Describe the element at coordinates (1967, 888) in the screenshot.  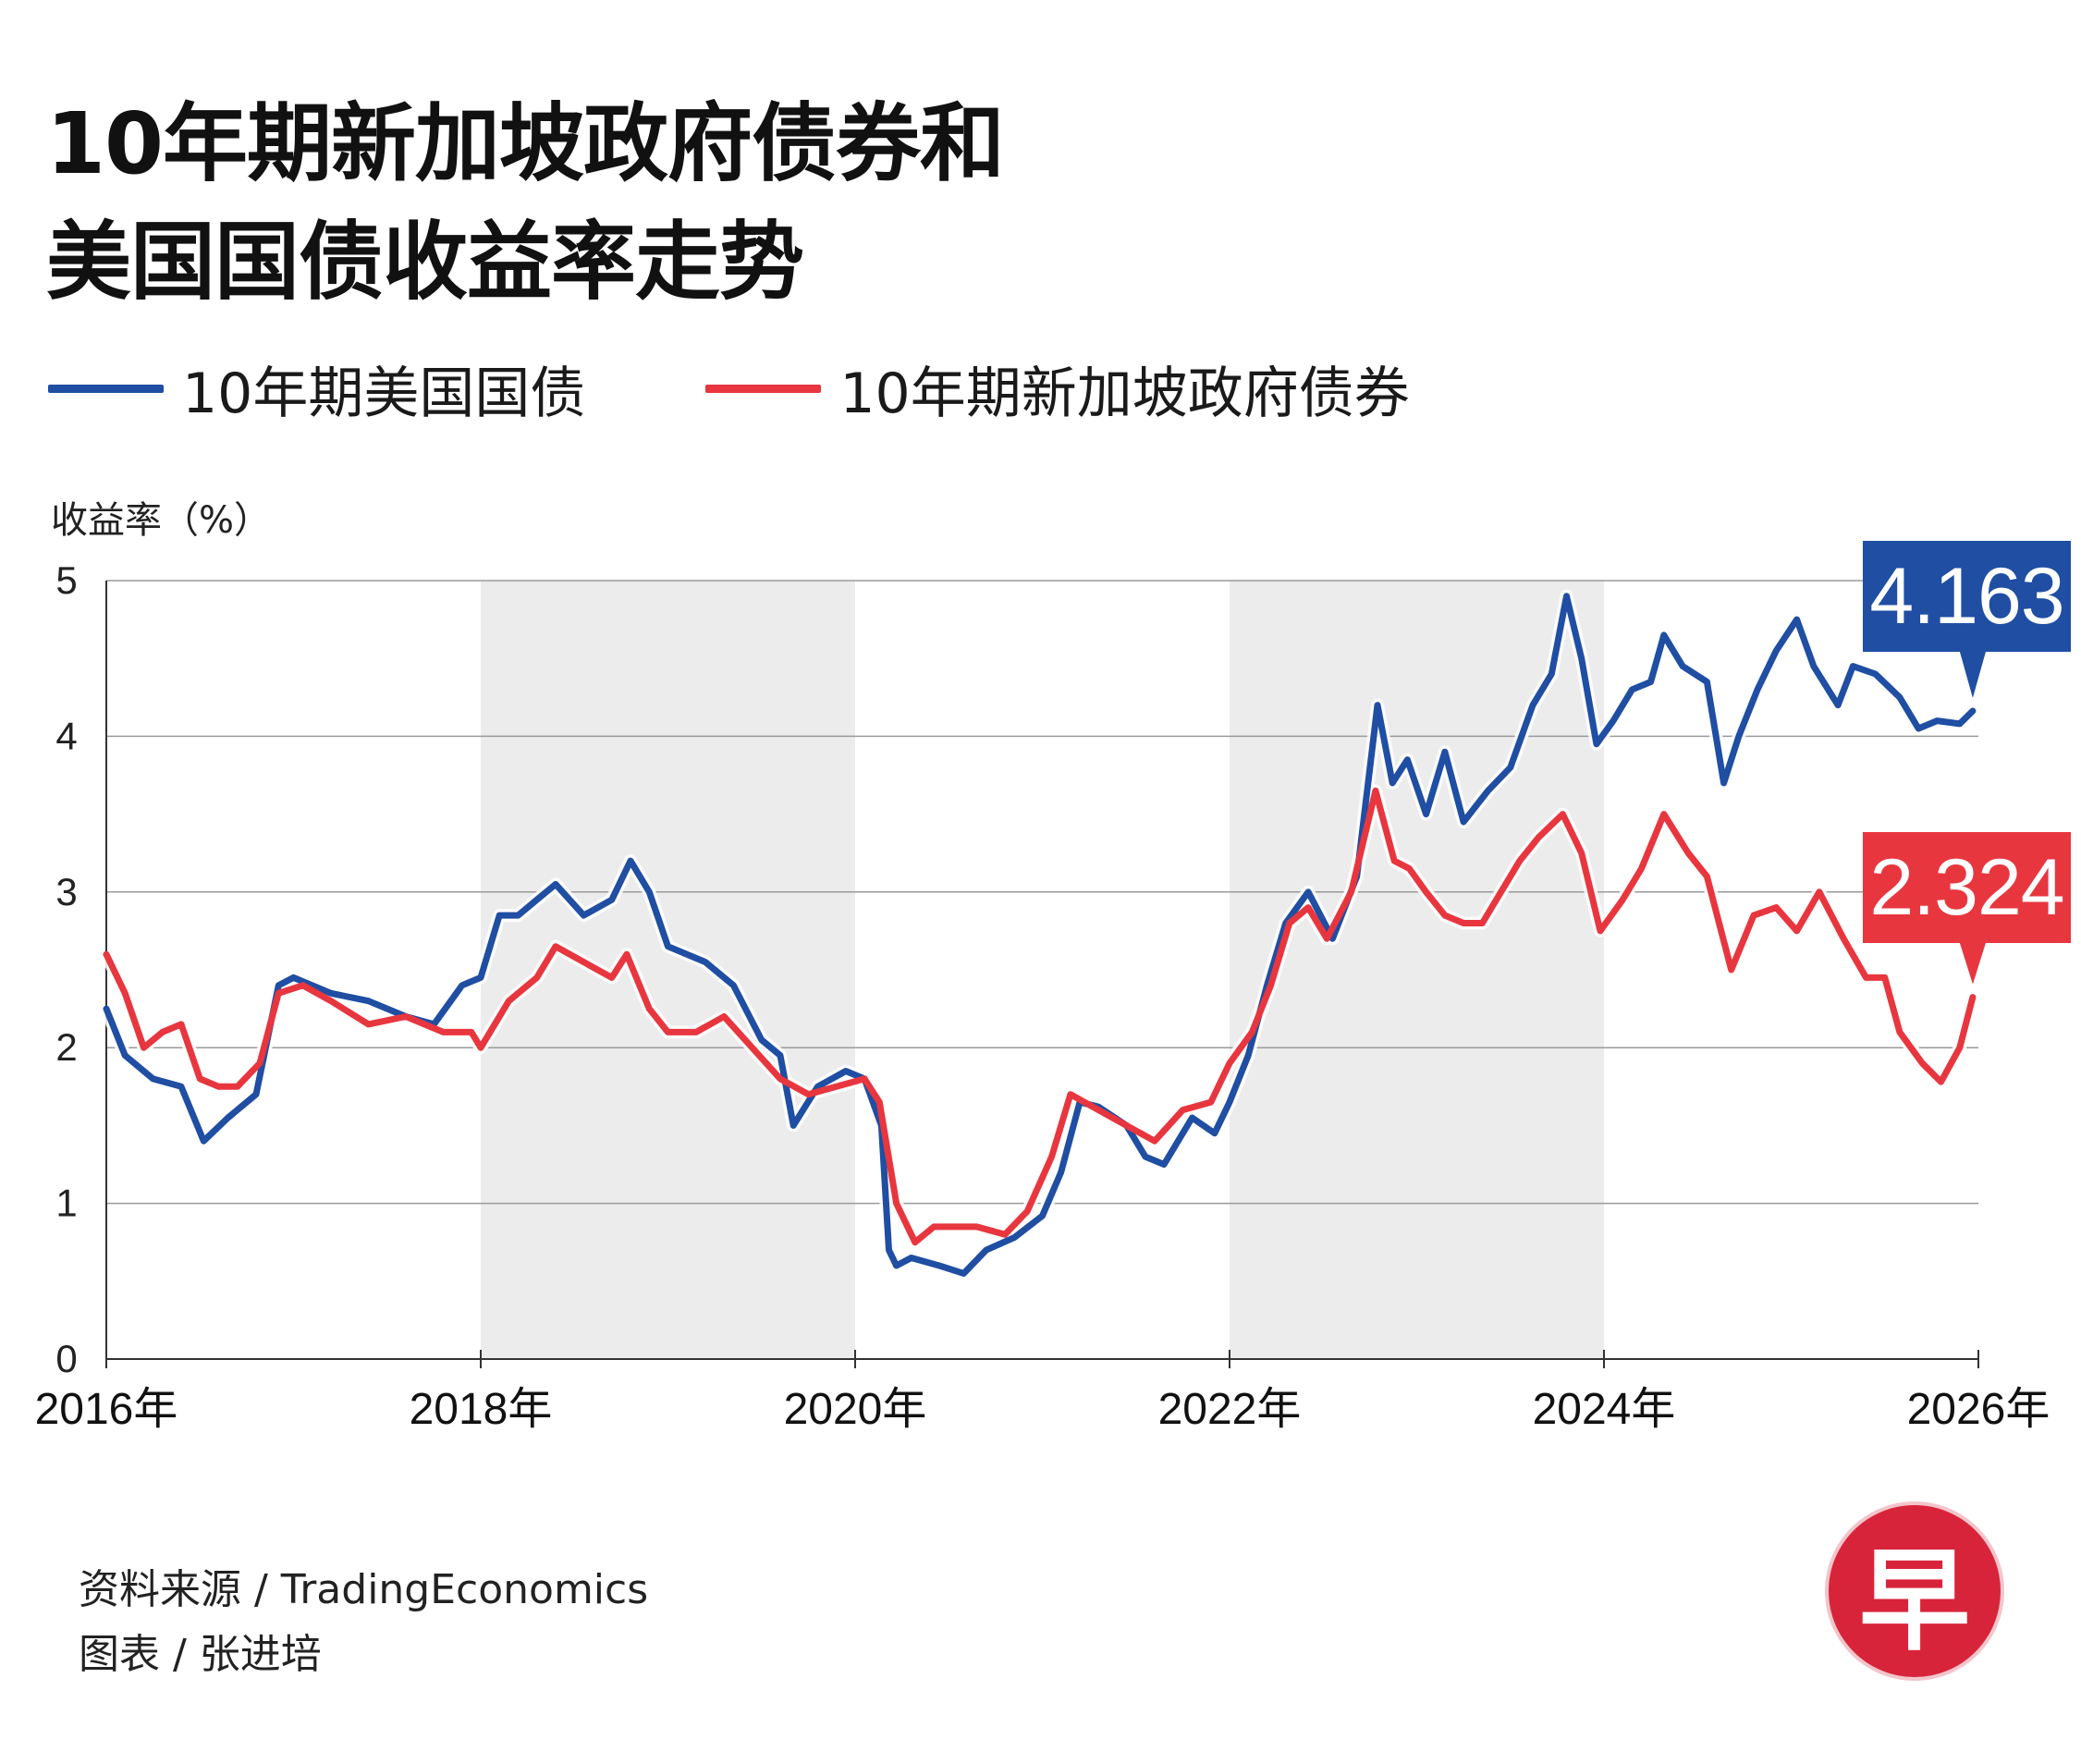
I see `sg-last-value-callout: 2.324` at that location.